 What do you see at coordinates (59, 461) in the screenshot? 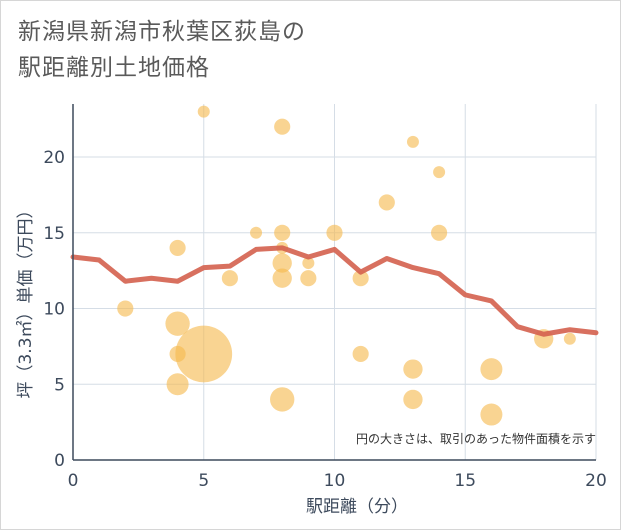
I see `y-tick-label-0: 0` at bounding box center [59, 461].